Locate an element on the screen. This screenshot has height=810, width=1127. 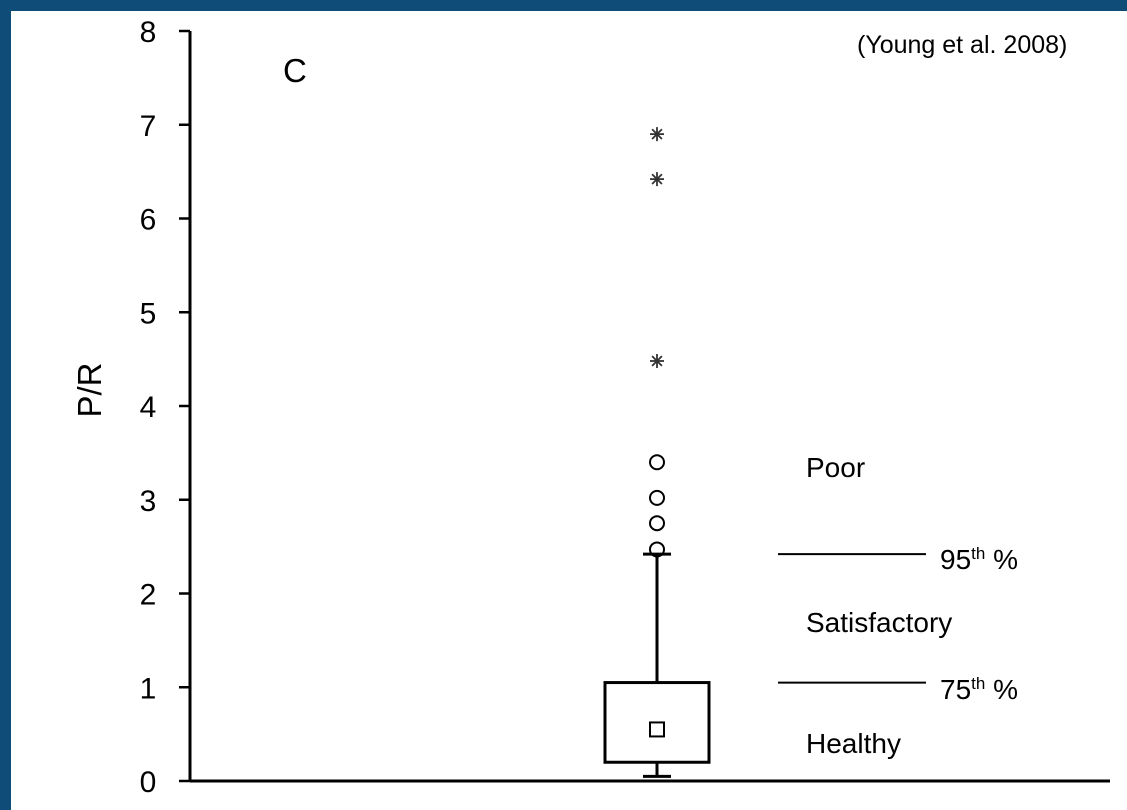
y-ticks: 0 1 2 3 4 5 6 7 8 is located at coordinates (165, 407).